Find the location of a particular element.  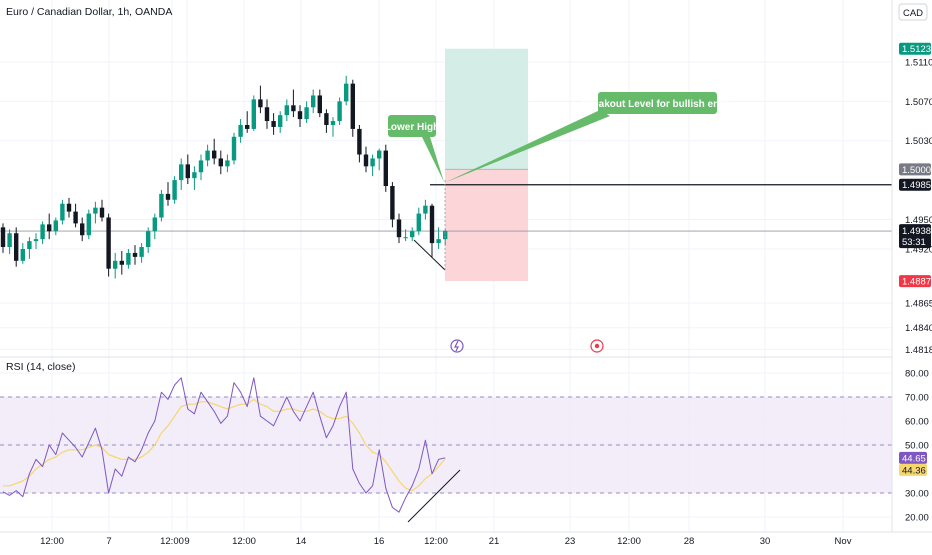

currency-label: CAD is located at coordinates (913, 13).